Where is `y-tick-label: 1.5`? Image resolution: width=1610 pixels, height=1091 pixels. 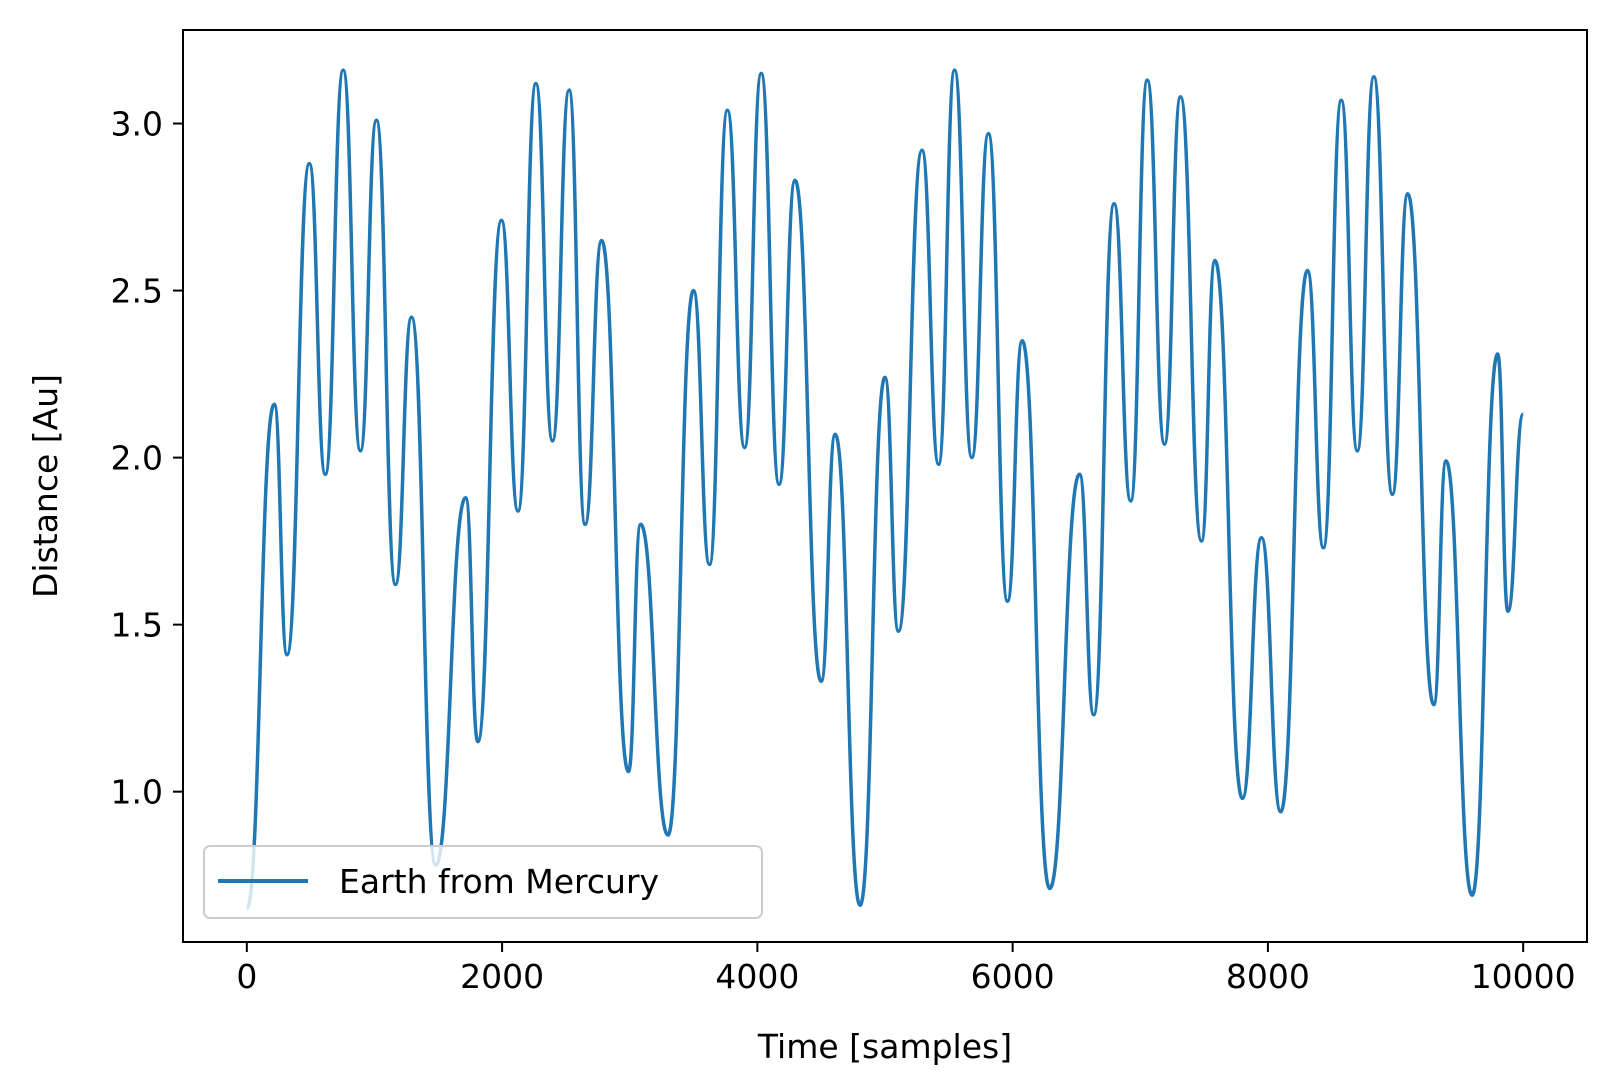 y-tick-label: 1.5 is located at coordinates (137, 625).